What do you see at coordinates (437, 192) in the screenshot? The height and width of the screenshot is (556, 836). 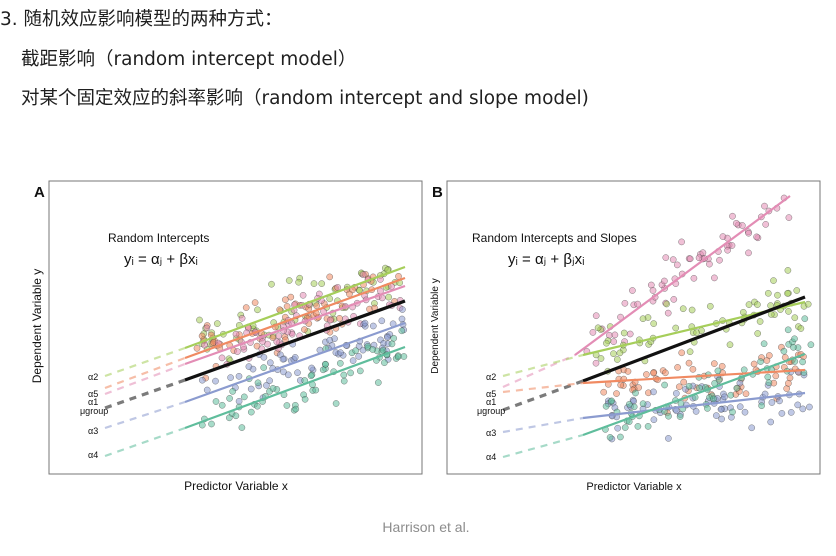 I see `panel-b-letter: B` at bounding box center [437, 192].